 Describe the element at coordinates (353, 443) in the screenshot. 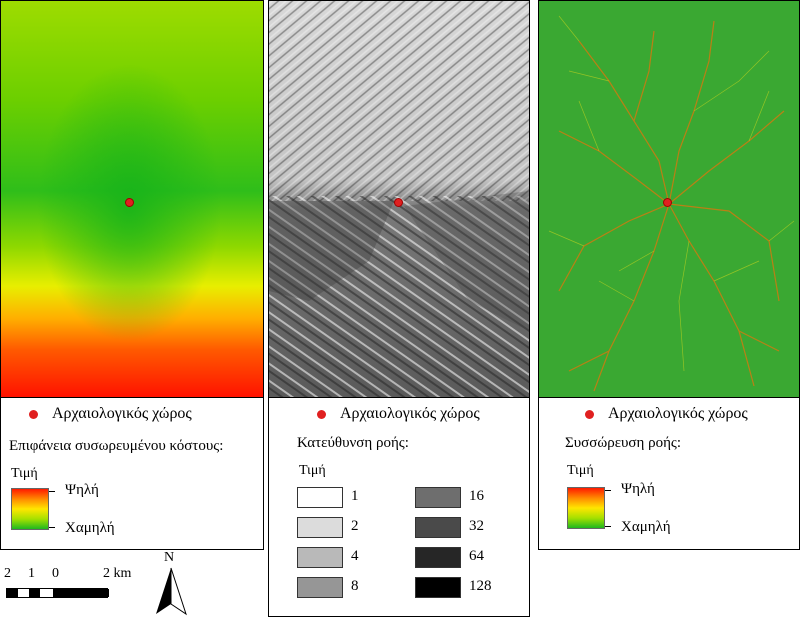

I see `flow-direction-title: Κατεύθυνση ροής:` at that location.